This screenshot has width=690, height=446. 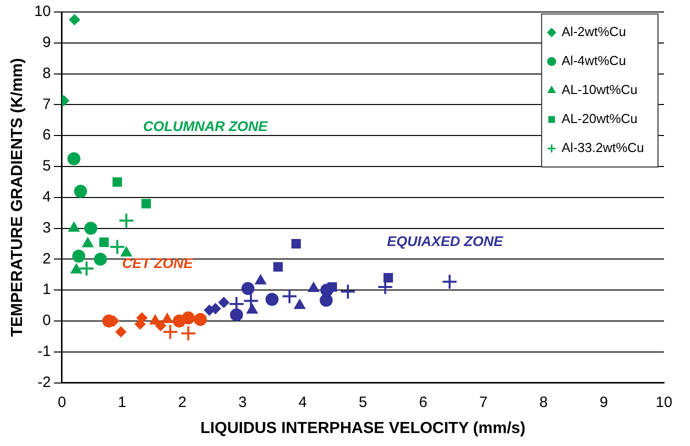 I want to click on x-axis-title: LIQUIDUS INTERPHASE VELOCITY (mm/s), so click(x=363, y=428).